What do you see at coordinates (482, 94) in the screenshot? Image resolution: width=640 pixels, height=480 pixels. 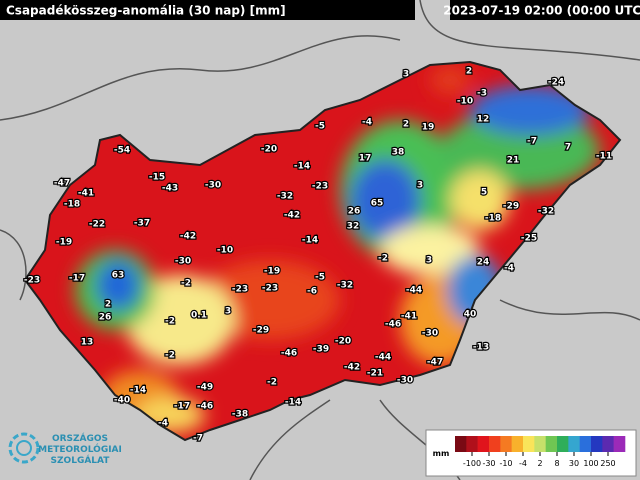 I see `station-value: -3` at bounding box center [482, 94].